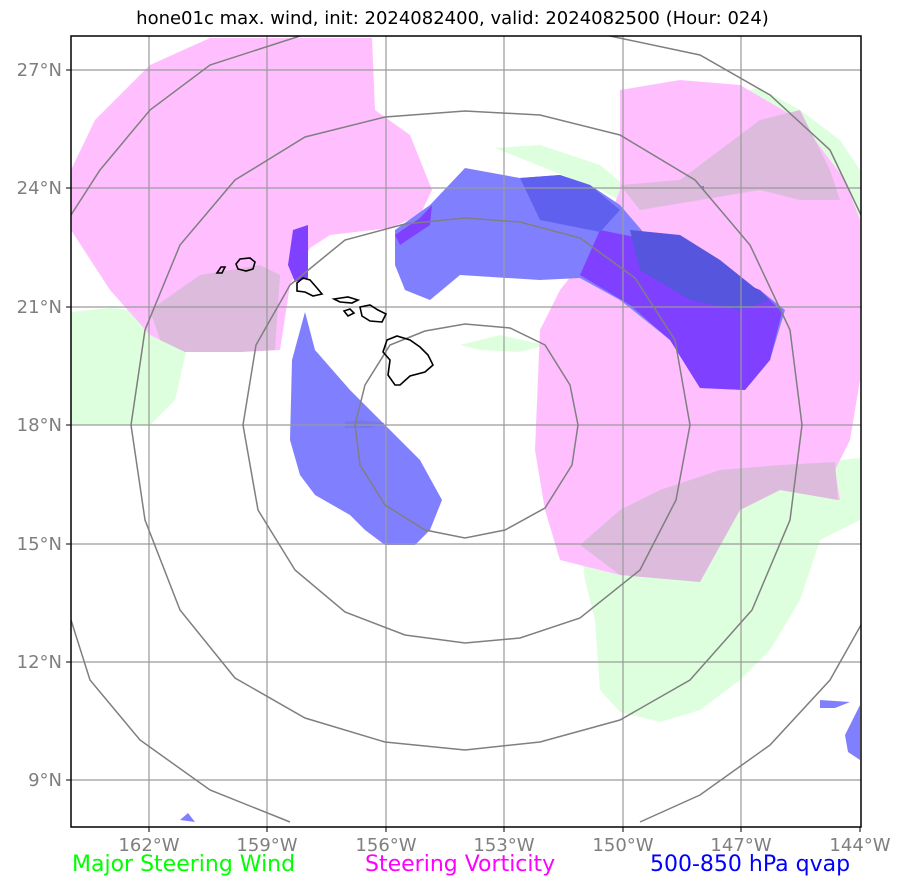  I want to click on lon-label: 150°W, so click(622, 845).